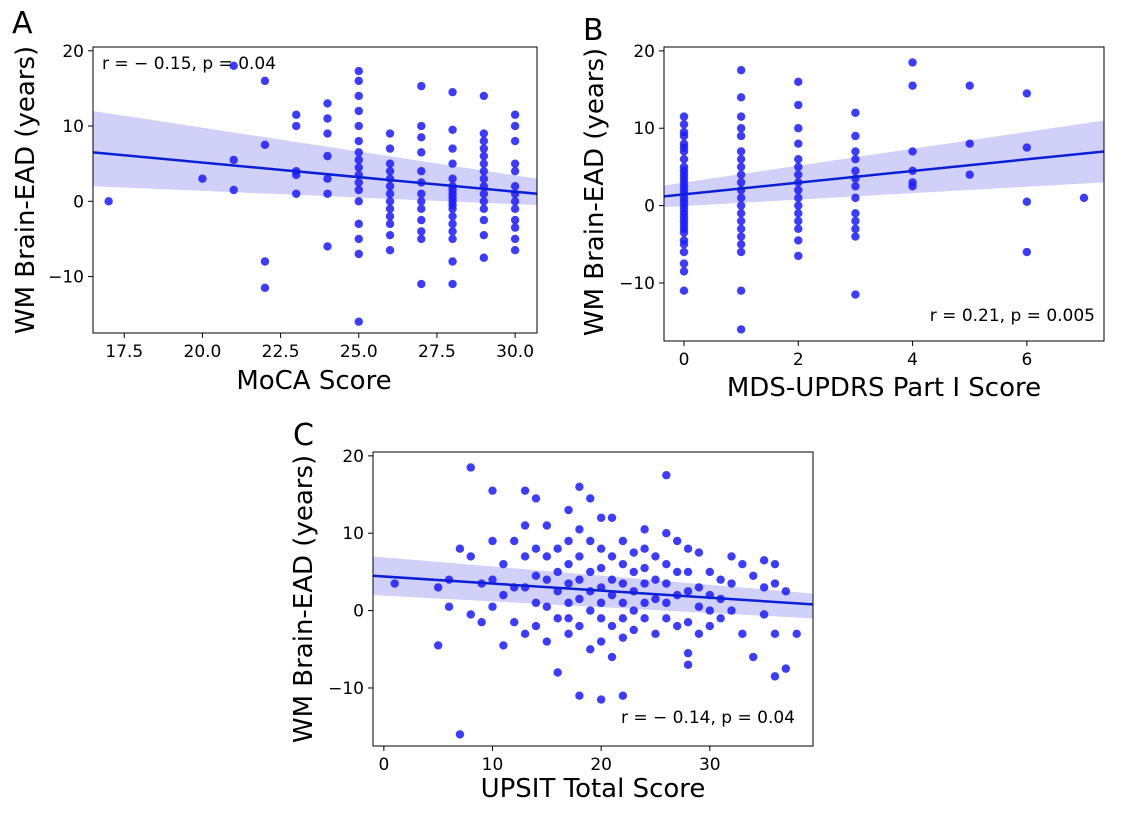 This screenshot has height=835, width=1137. I want to click on x-tick-label: 0, so click(383, 765).